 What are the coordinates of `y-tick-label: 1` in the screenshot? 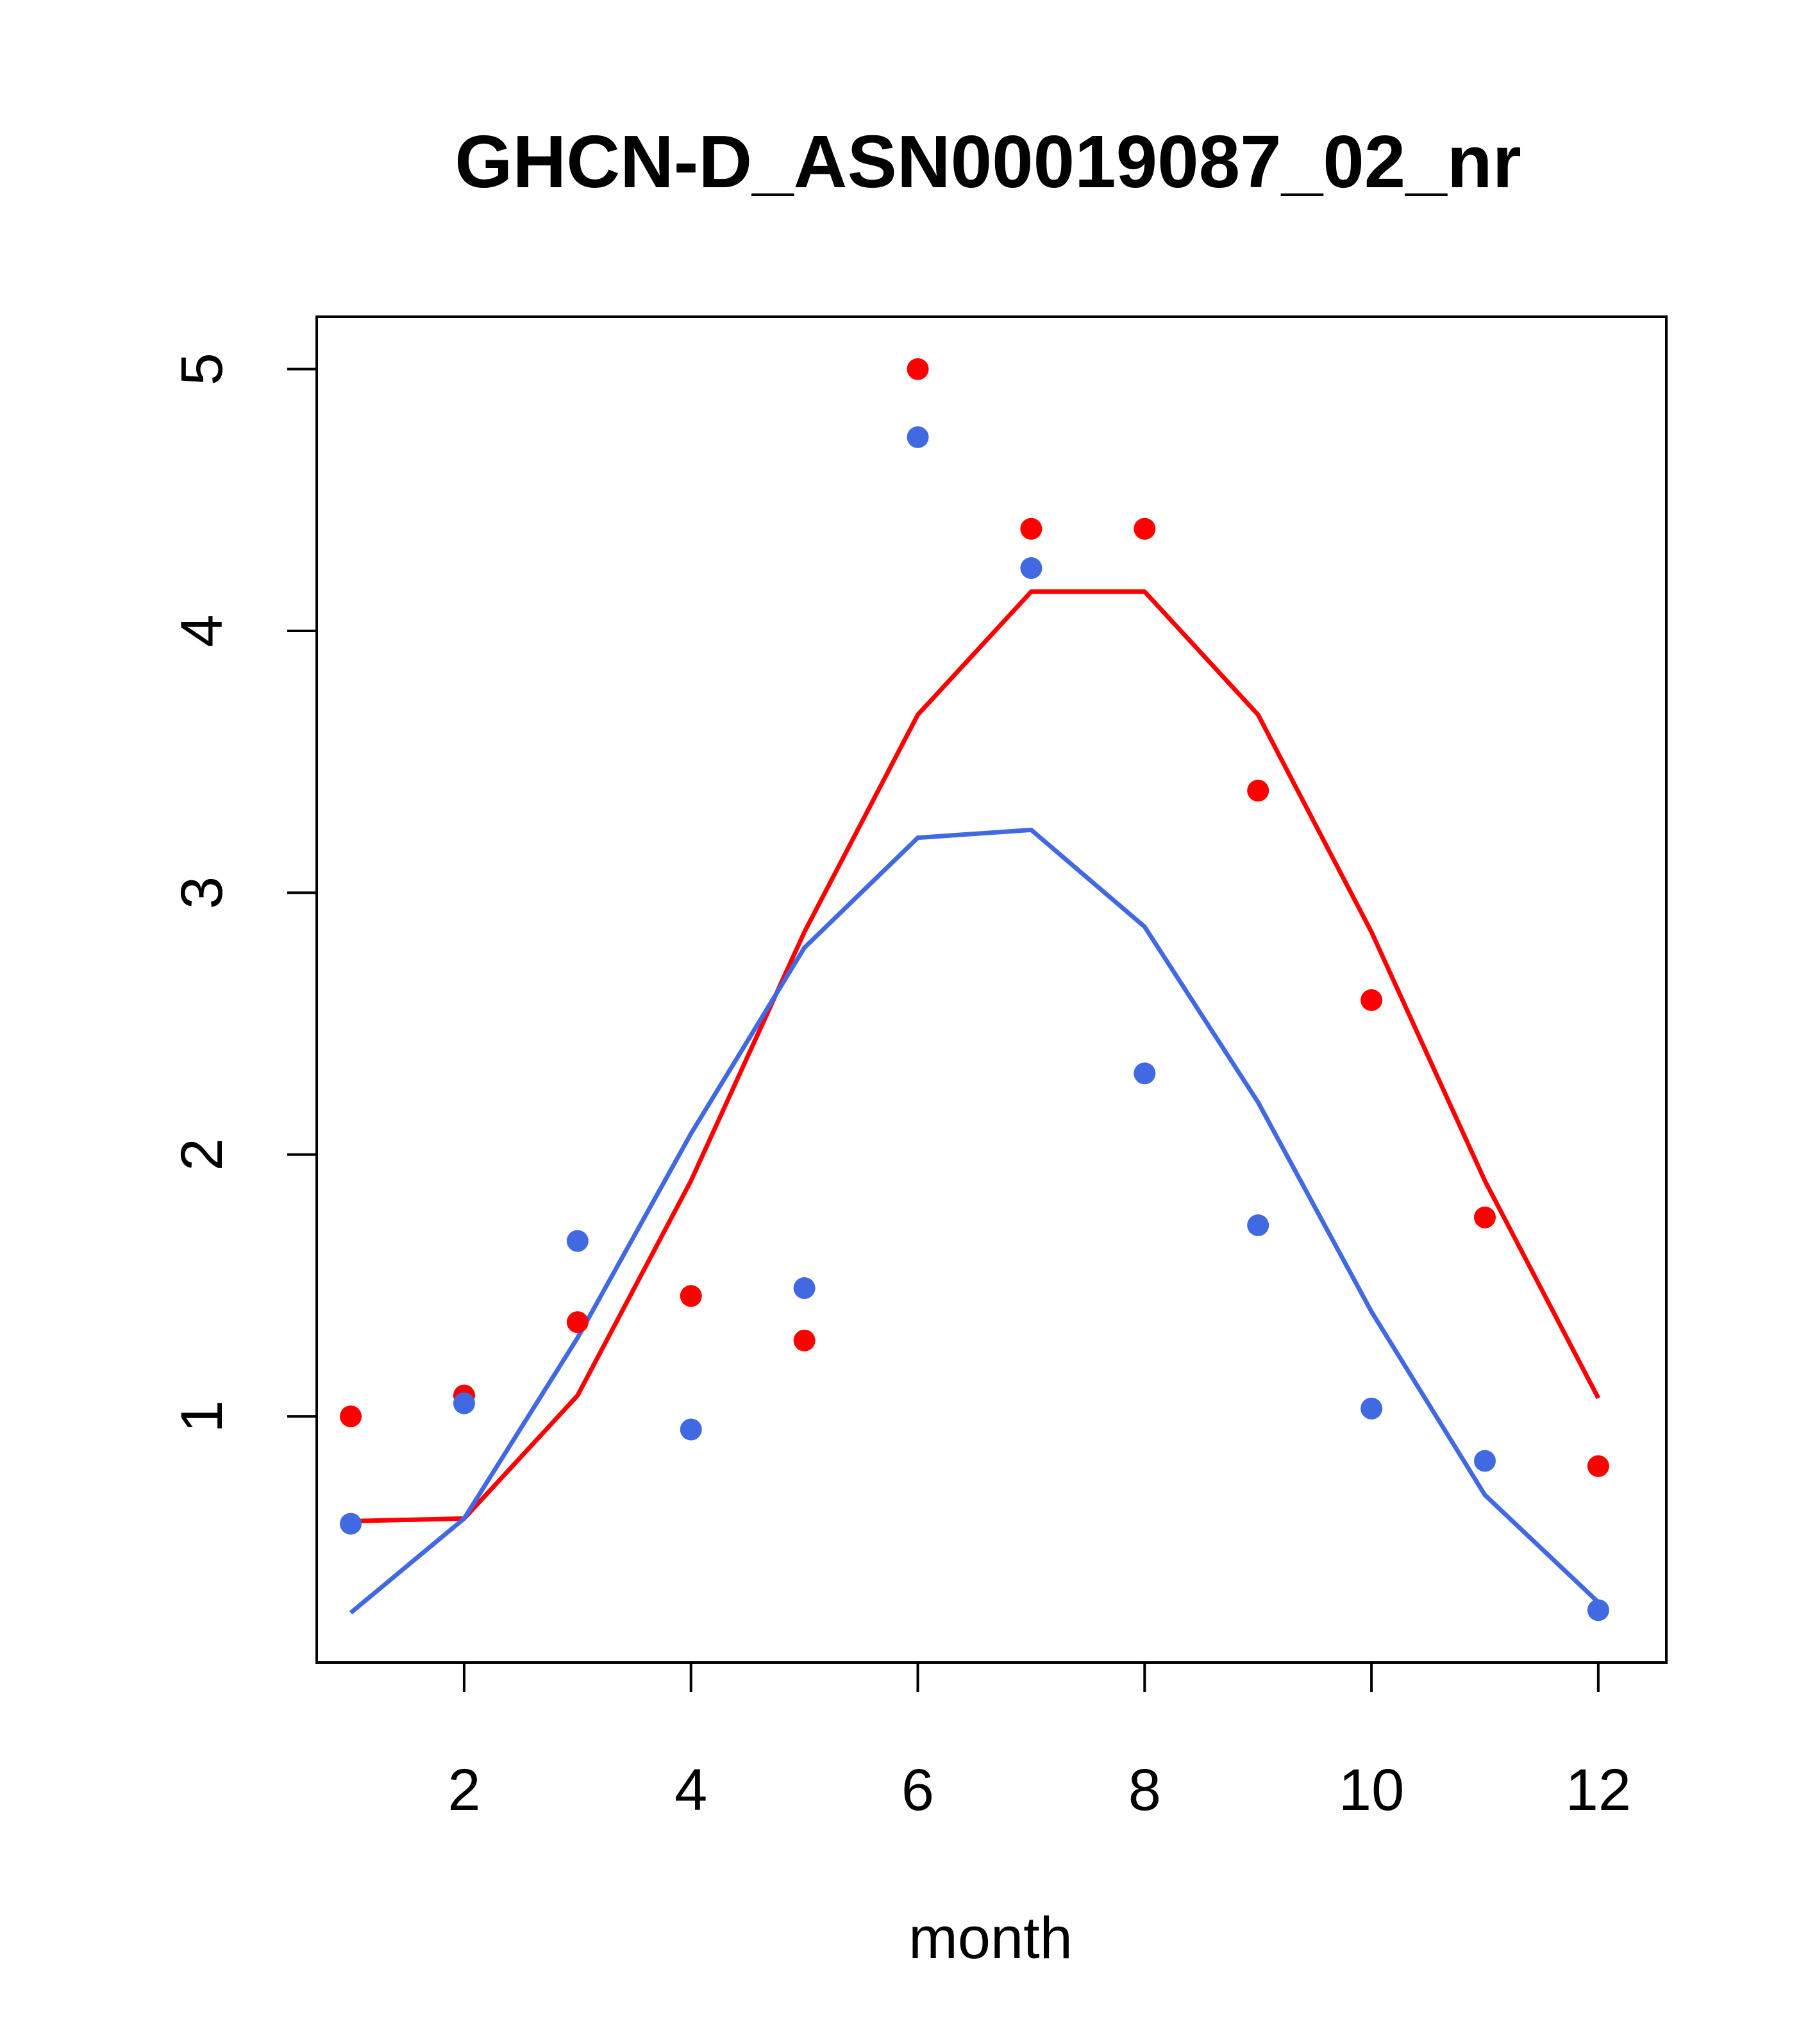 It's located at (202, 1417).